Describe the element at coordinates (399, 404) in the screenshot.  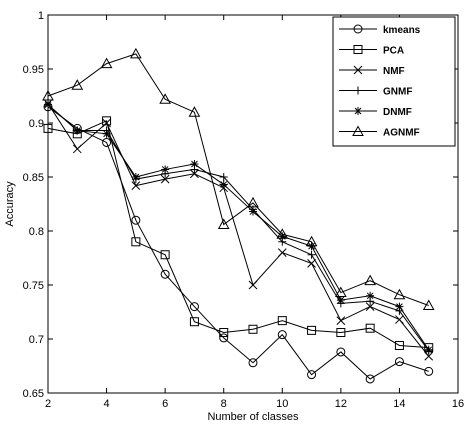
I see `x-tick-label: 14` at that location.